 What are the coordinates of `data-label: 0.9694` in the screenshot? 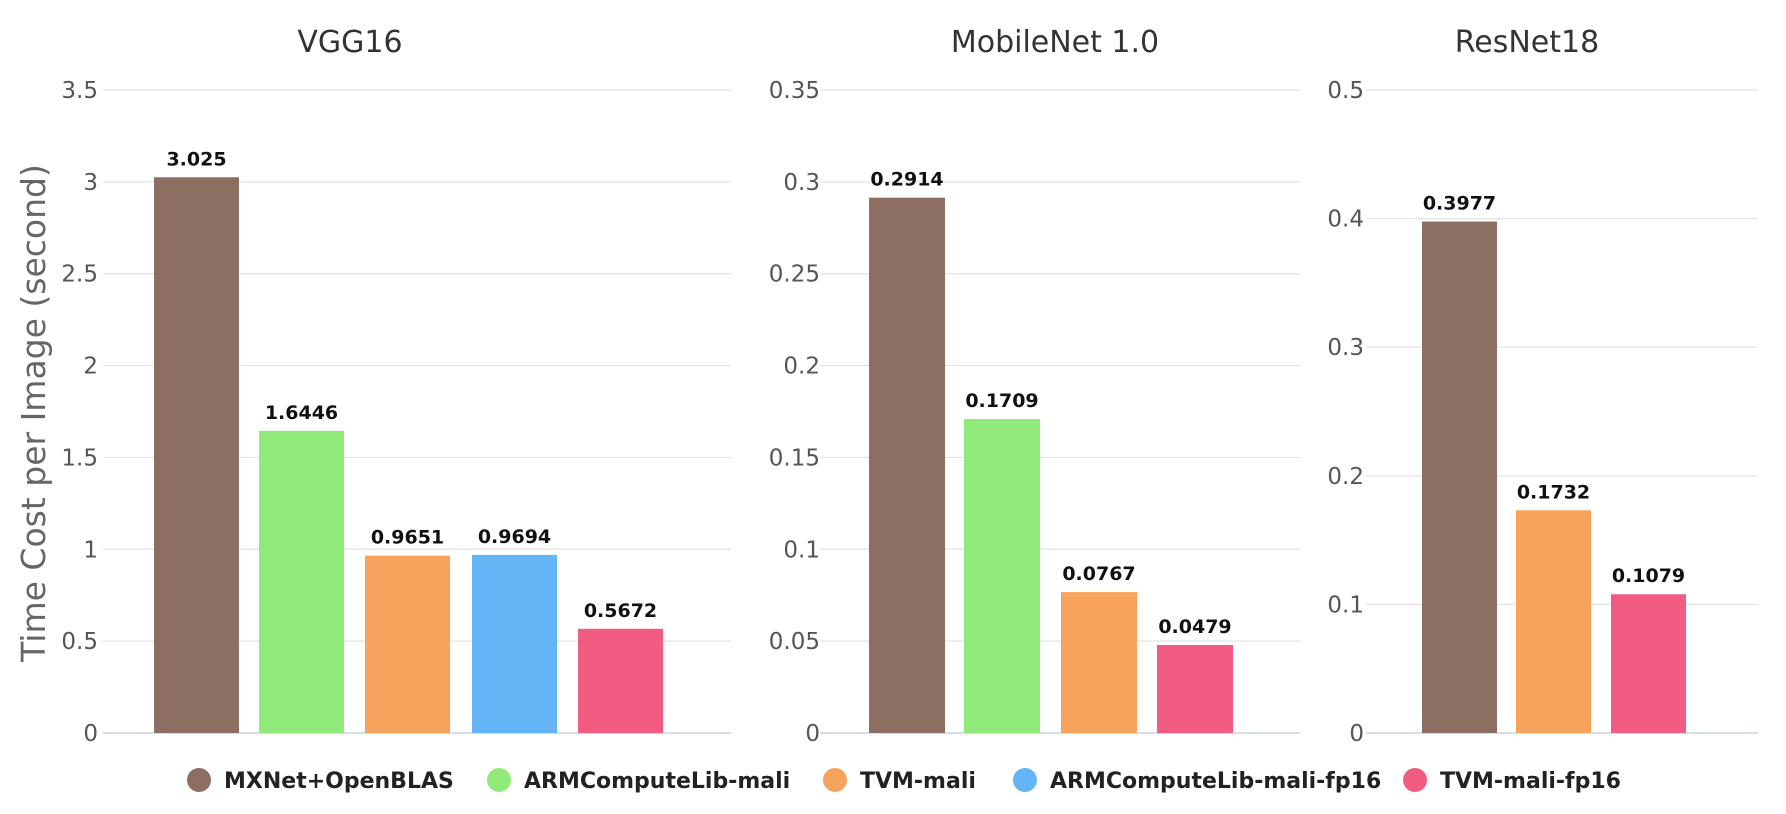 It's located at (514, 537).